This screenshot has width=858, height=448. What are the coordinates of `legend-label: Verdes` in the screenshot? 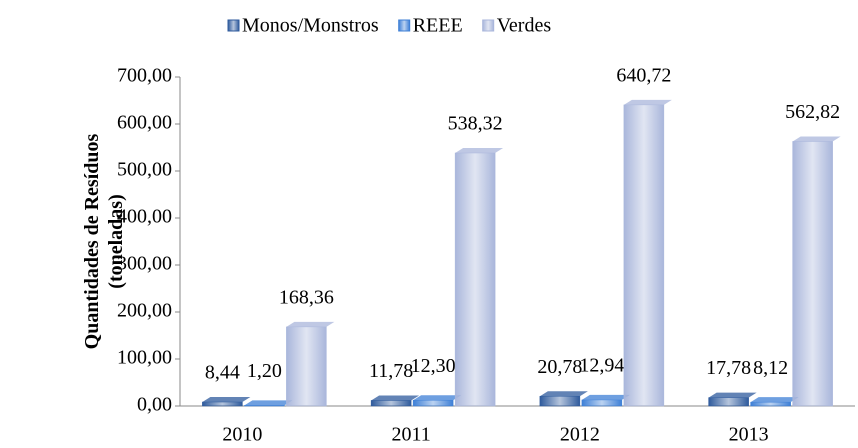 It's located at (524, 26).